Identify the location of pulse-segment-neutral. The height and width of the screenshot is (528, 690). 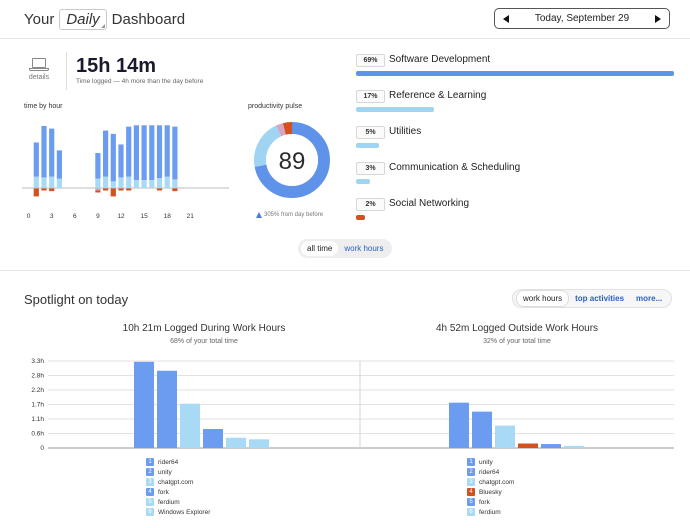
(292, 160).